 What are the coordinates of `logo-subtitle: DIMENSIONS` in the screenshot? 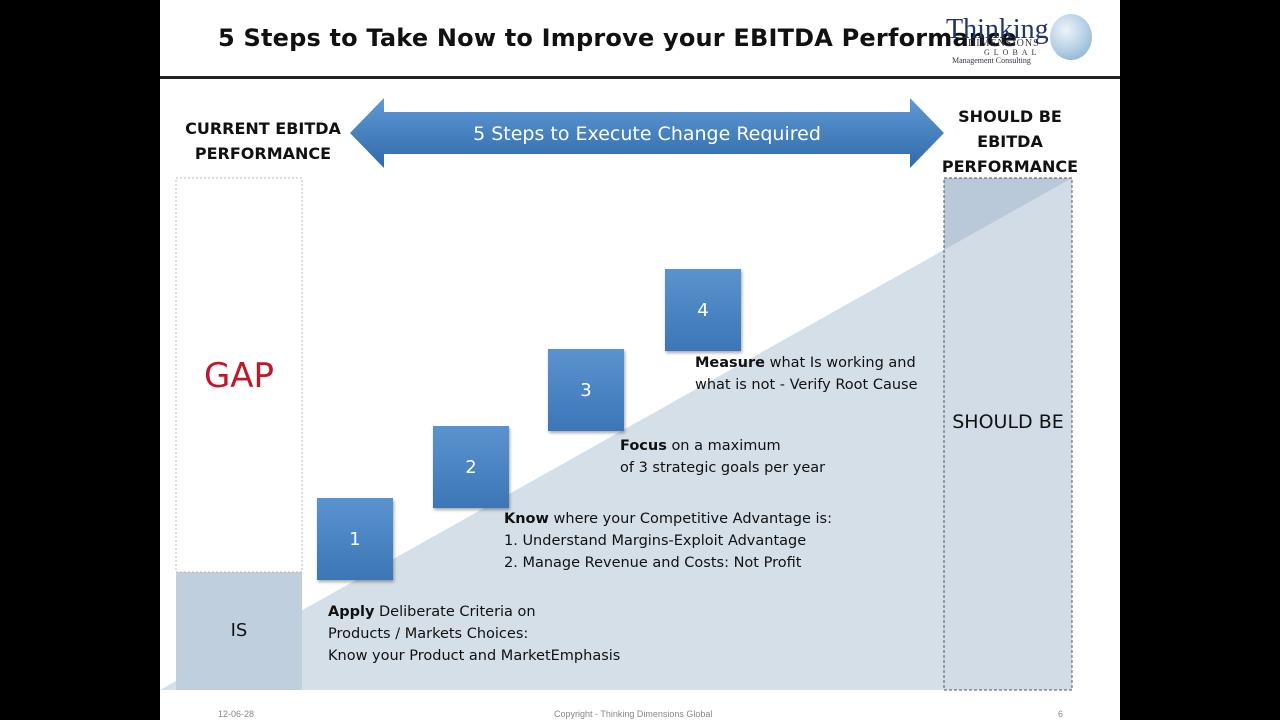 It's located at (1004, 43).